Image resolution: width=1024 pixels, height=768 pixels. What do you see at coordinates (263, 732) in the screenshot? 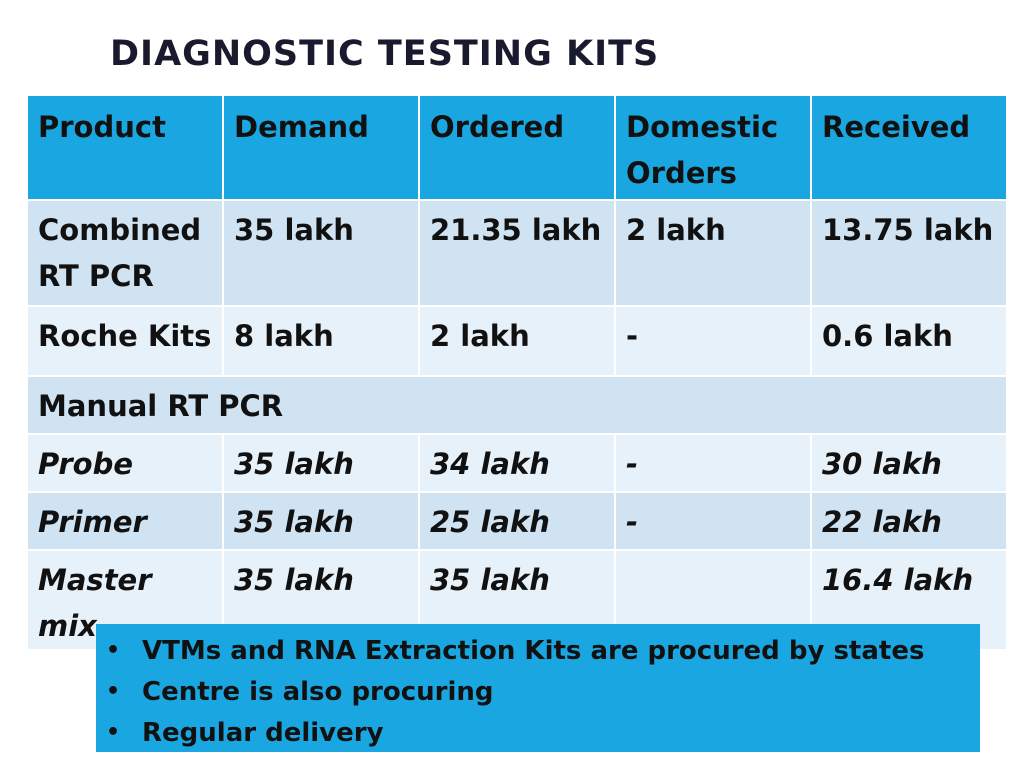
I see `note-text: Regular delivery` at bounding box center [263, 732].